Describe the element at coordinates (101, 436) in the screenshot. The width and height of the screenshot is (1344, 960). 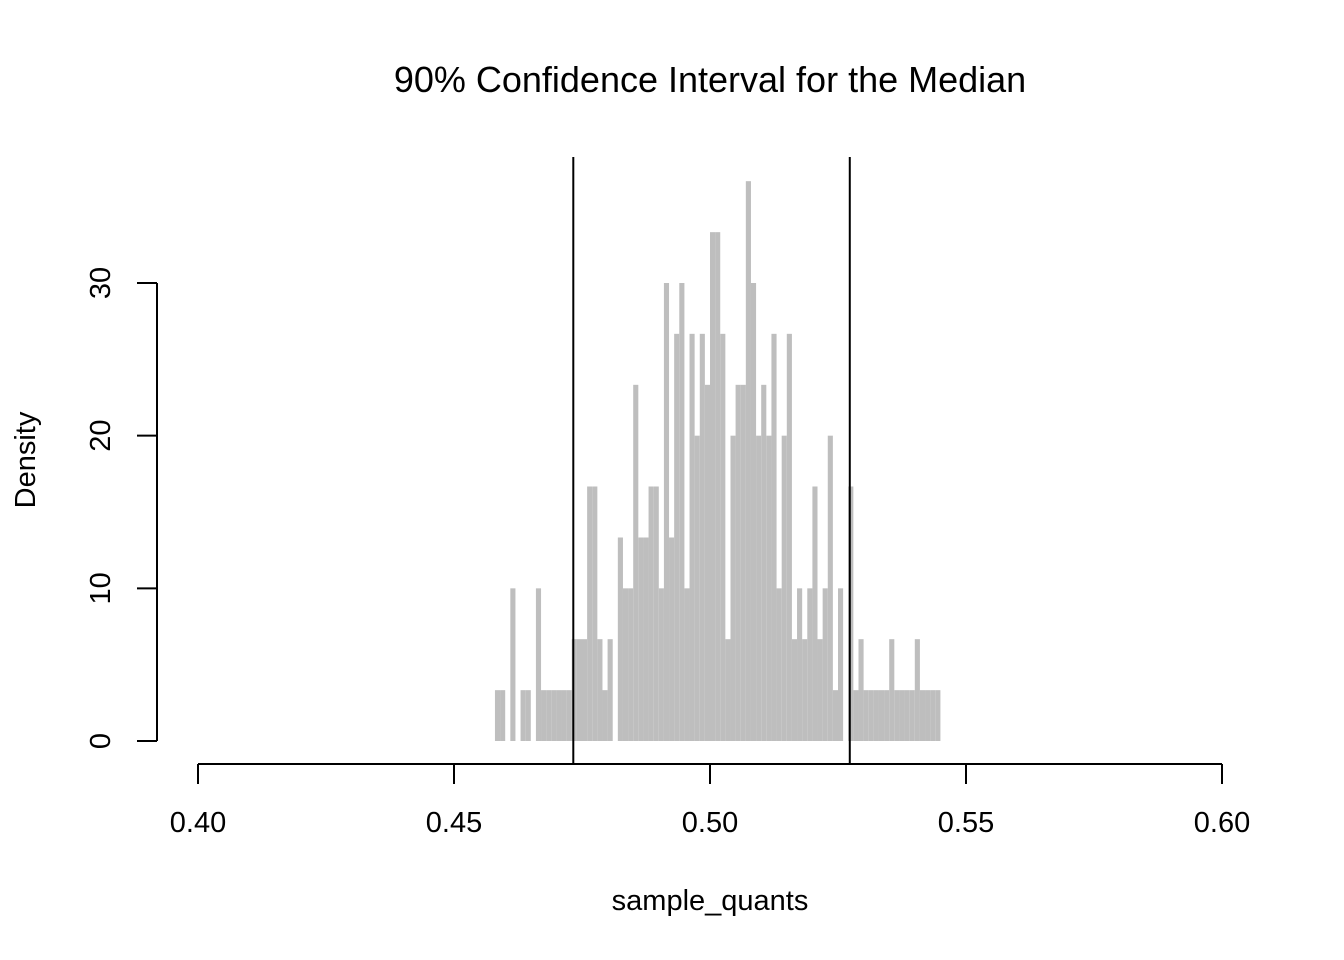
I see `y-tick-label: 20` at that location.